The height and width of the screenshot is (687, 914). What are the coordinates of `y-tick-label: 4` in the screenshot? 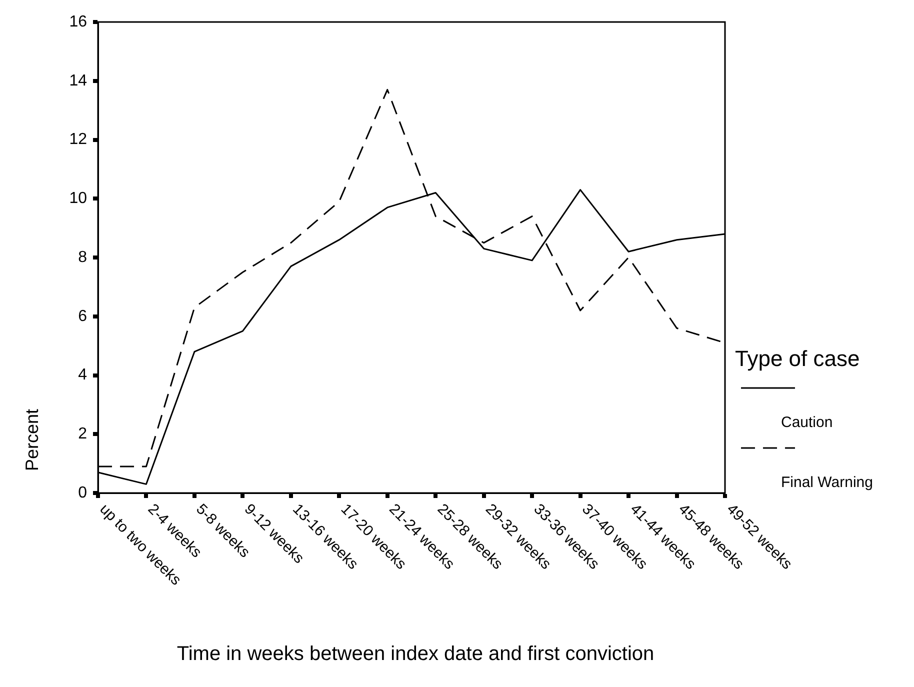 It's located at (83, 375).